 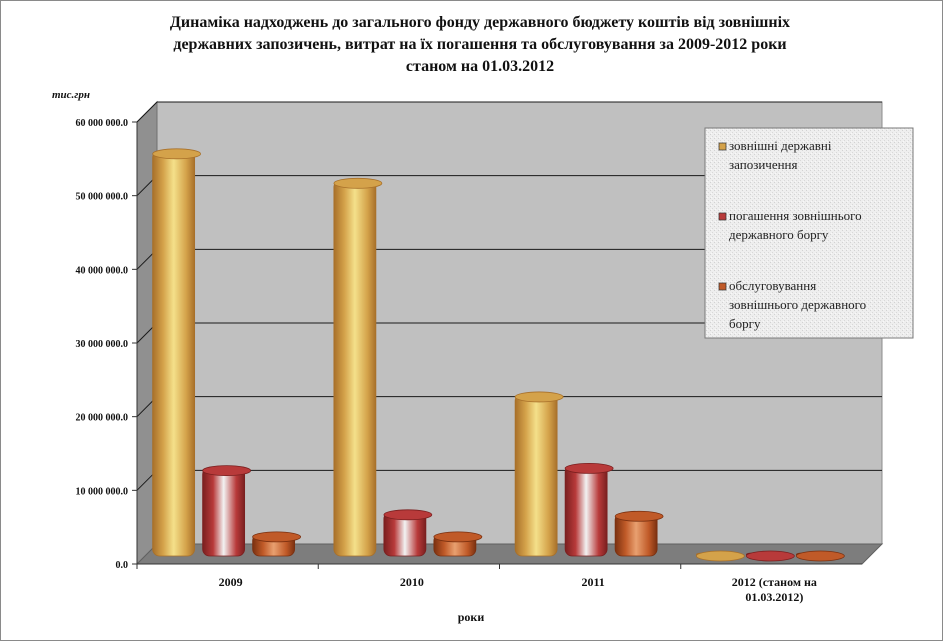 I want to click on y-tick-label: 10 000 000.0, so click(x=102, y=491).